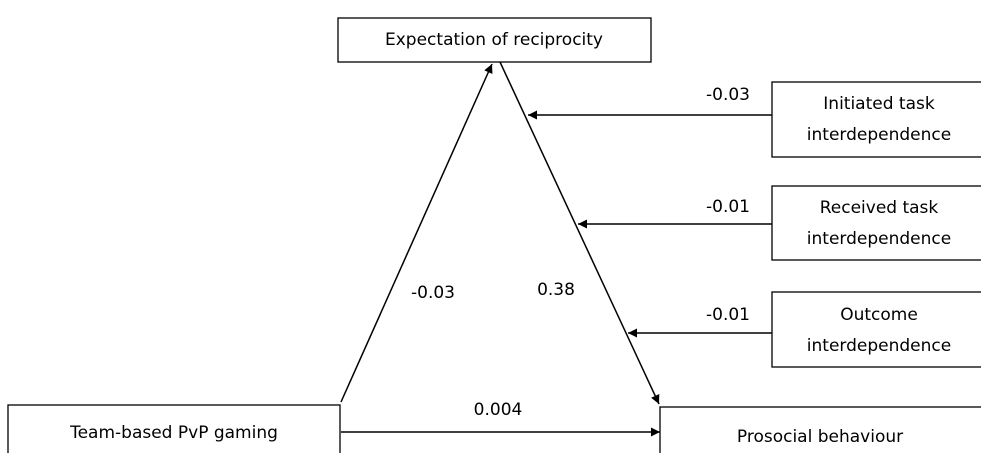 The image size is (981, 453). Describe the element at coordinates (879, 104) in the screenshot. I see `node-label: Initiated task` at that location.